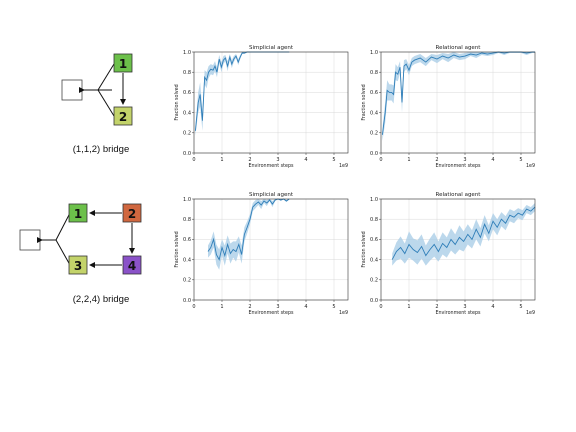 The height and width of the screenshot is (432, 576). I want to click on block-4: 4, so click(132, 265).